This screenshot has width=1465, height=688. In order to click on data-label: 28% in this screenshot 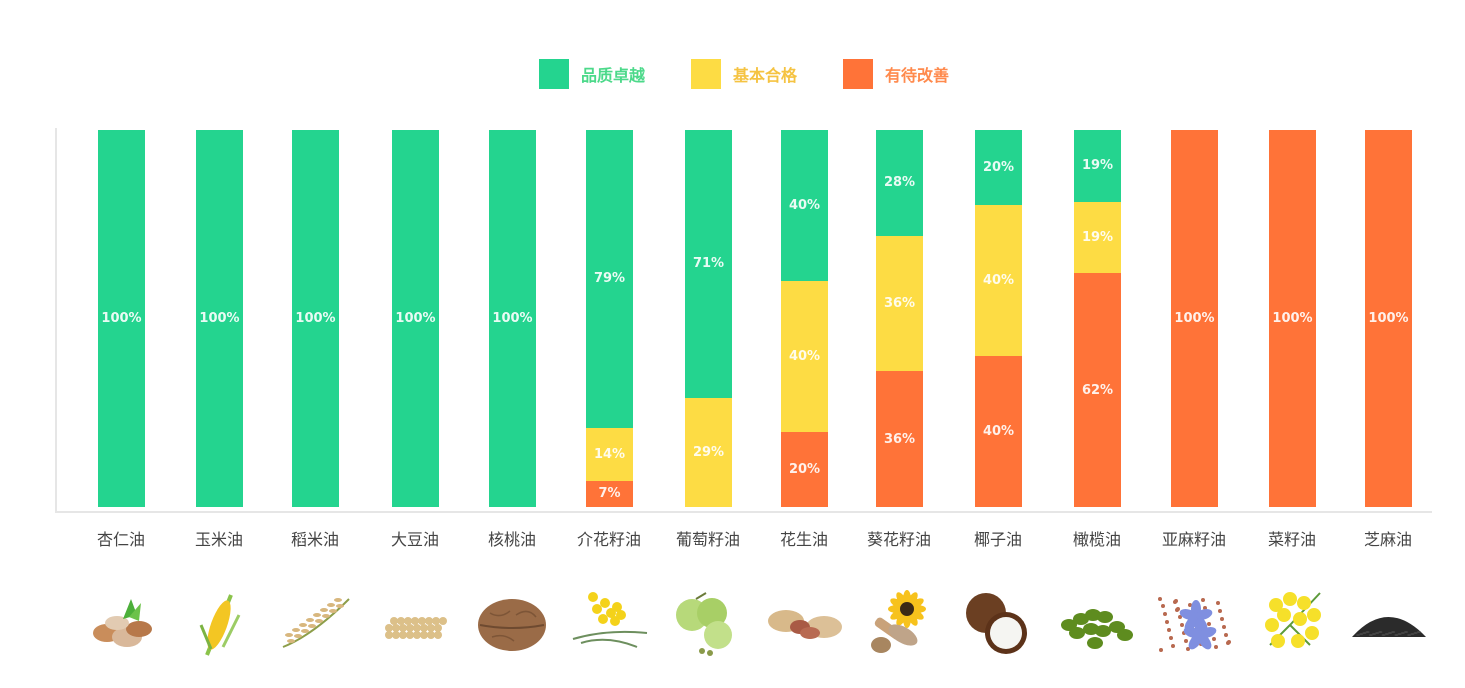, I will do `click(899, 183)`.